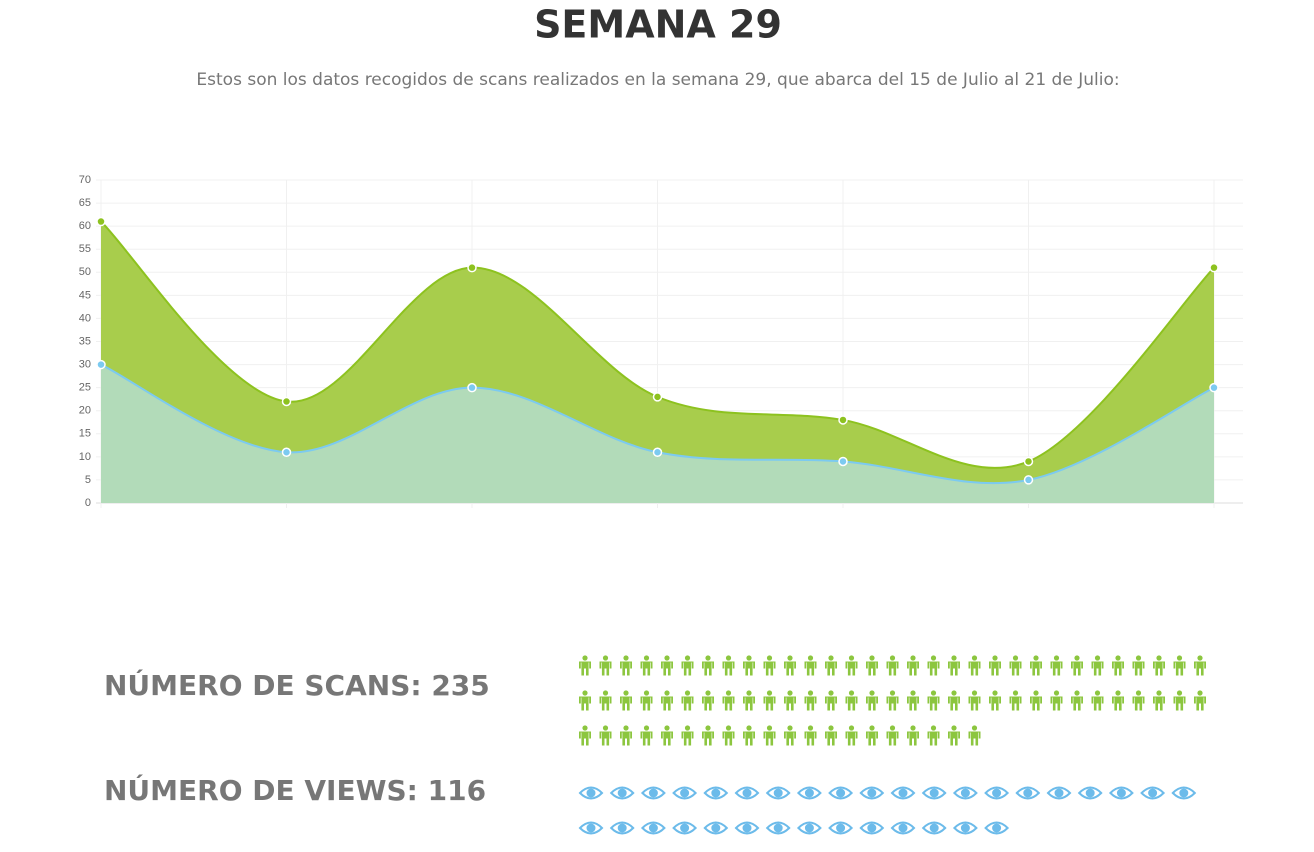 The height and width of the screenshot is (852, 1314). I want to click on y-tick-label: 55, so click(85, 249).